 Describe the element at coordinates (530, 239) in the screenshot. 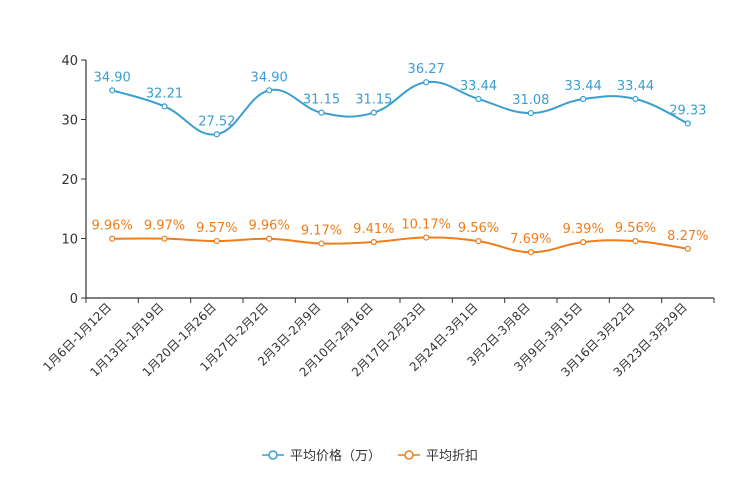

I see `data-label: 7.69%` at that location.